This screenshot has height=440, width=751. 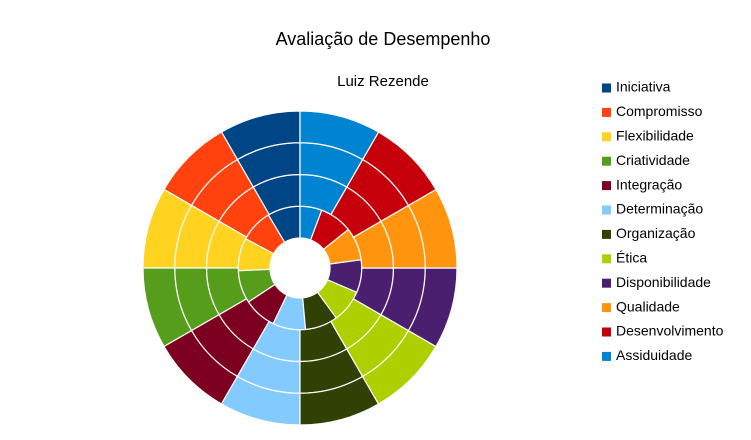 I want to click on legend-label: Compromisso, so click(x=659, y=111).